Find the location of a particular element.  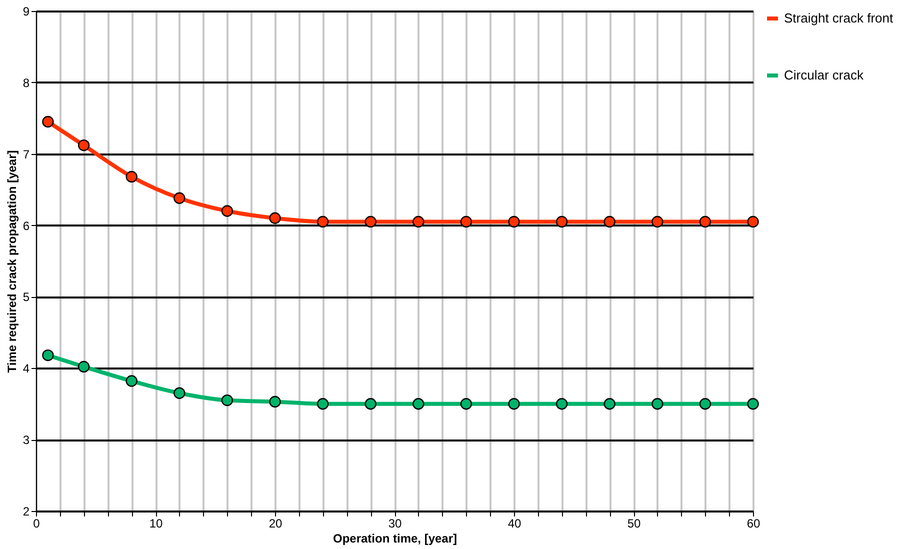

x-tick-label: 60 is located at coordinates (753, 523).